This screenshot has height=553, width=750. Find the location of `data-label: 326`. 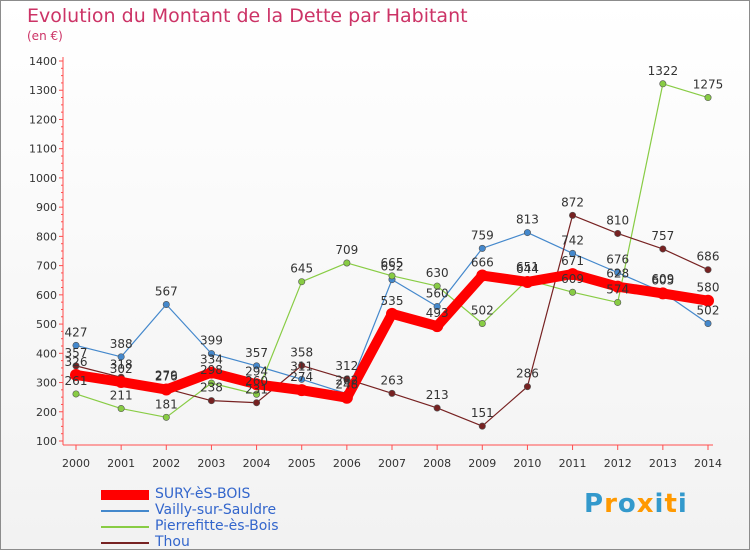

data-label: 326 is located at coordinates (76, 362).